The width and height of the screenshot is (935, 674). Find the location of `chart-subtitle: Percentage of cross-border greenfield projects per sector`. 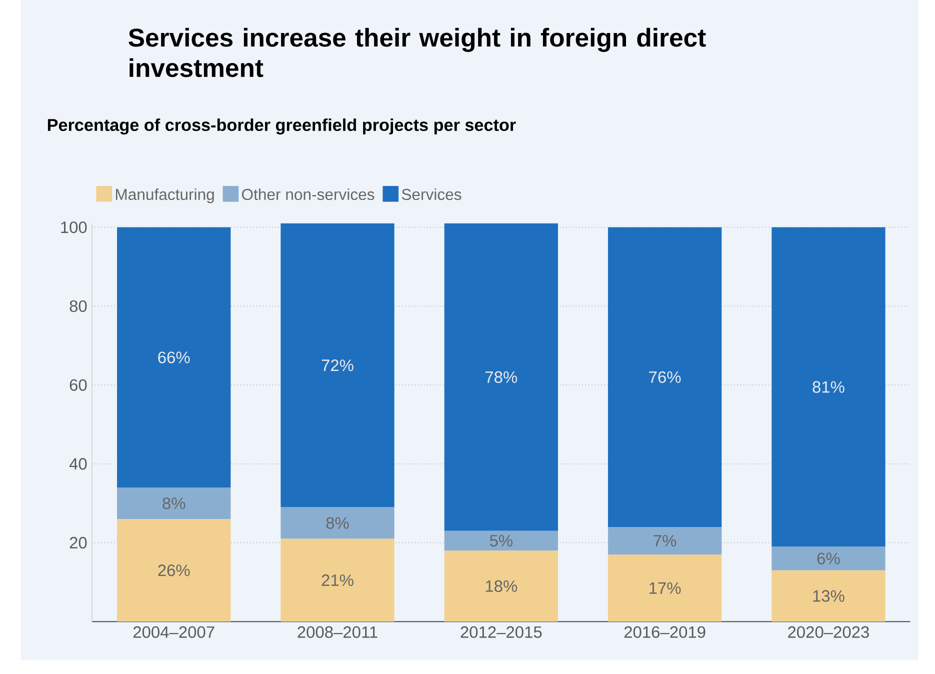

chart-subtitle: Percentage of cross-border greenfield projects per sector is located at coordinates (282, 126).